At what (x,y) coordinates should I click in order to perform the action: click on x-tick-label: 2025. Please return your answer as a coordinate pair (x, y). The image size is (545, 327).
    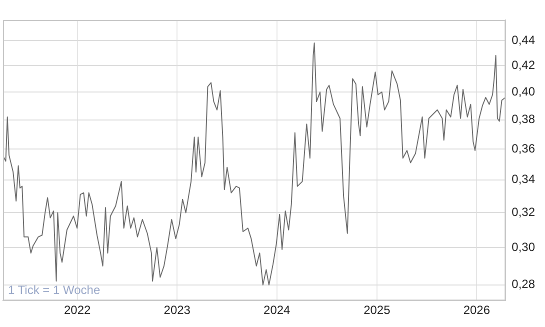
    Looking at the image, I should click on (377, 310).